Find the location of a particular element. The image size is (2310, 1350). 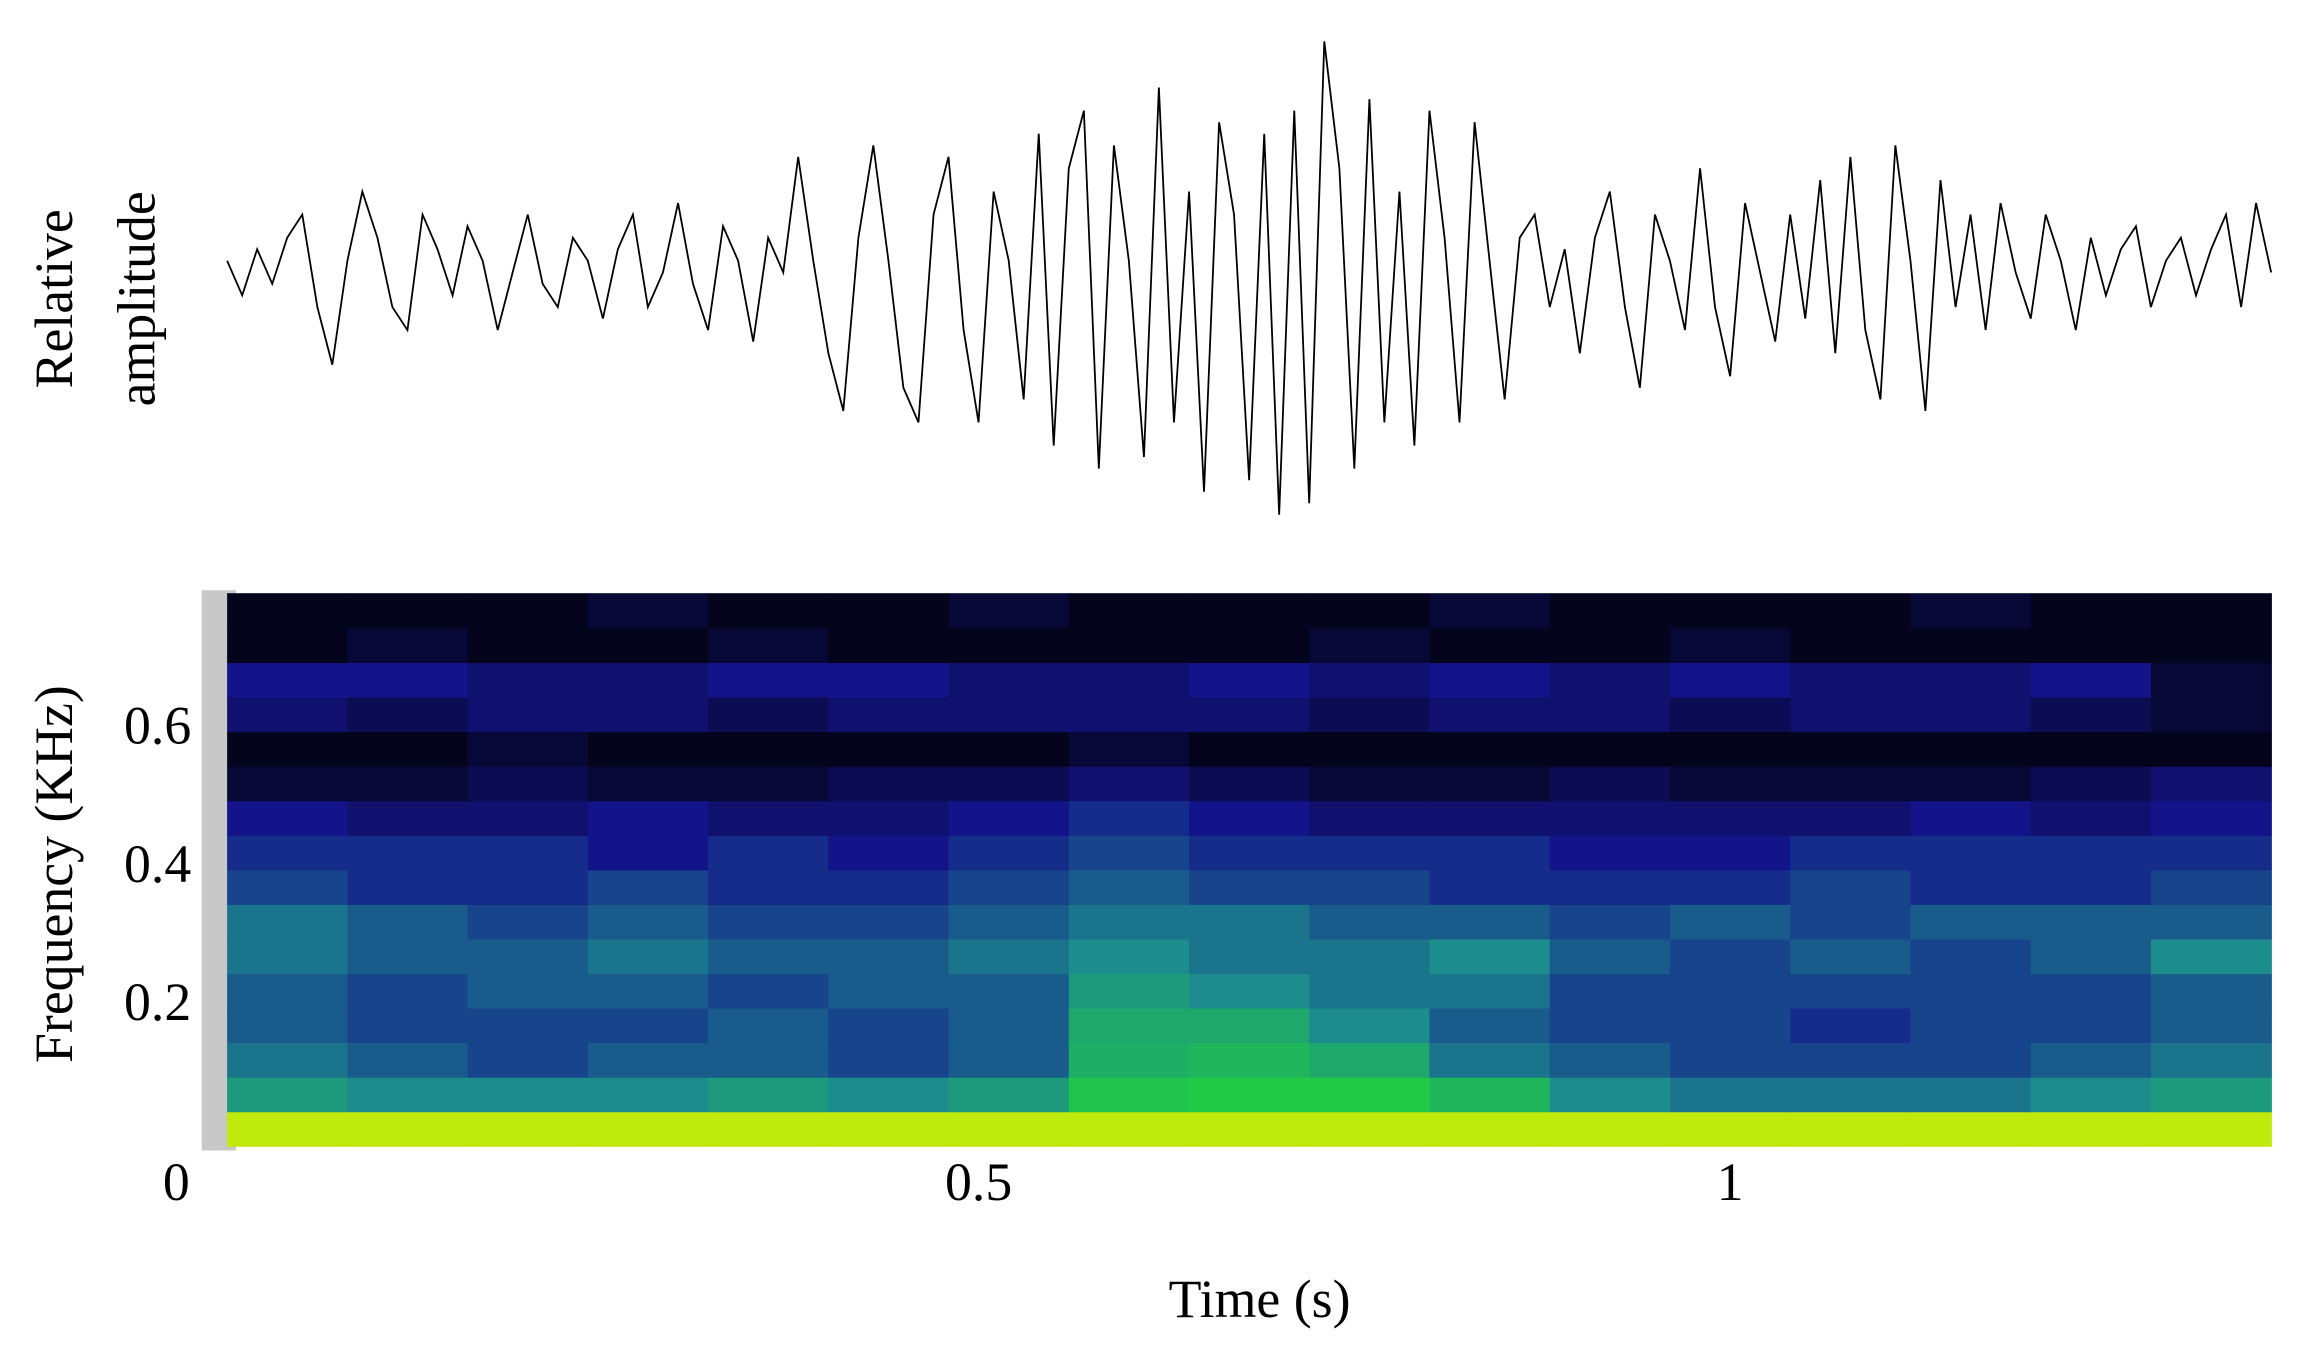

y-tick-label: 0.6 is located at coordinates (157, 726).